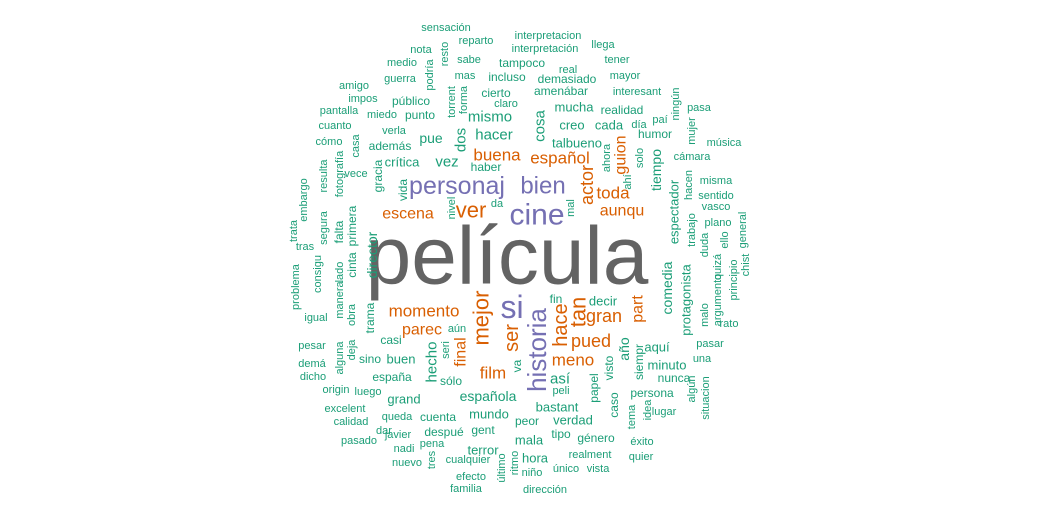  Describe the element at coordinates (699, 108) in the screenshot. I see `word-pasa: pasa` at that location.